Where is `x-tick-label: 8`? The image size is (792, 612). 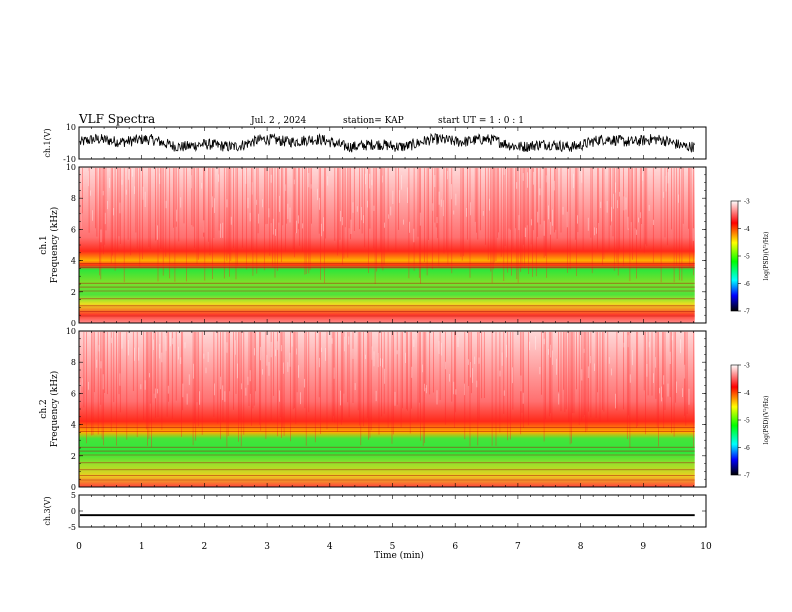 x-tick-label: 8 is located at coordinates (581, 547).